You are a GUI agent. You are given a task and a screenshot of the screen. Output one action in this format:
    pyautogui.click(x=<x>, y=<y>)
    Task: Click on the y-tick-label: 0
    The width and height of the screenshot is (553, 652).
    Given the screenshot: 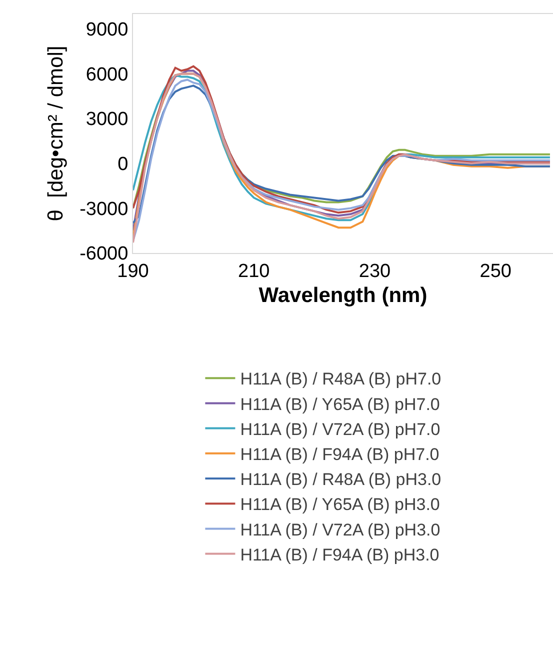 What is the action you would take?
    pyautogui.click(x=123, y=165)
    